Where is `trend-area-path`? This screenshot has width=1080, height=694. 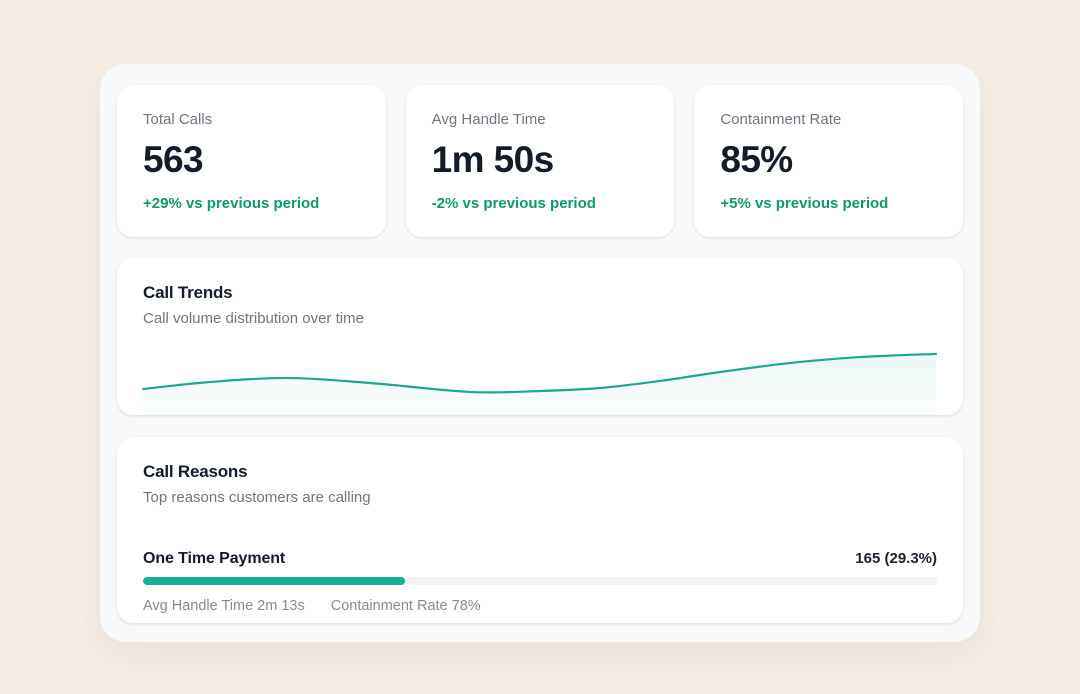
trend-area-path is located at coordinates (539, 384).